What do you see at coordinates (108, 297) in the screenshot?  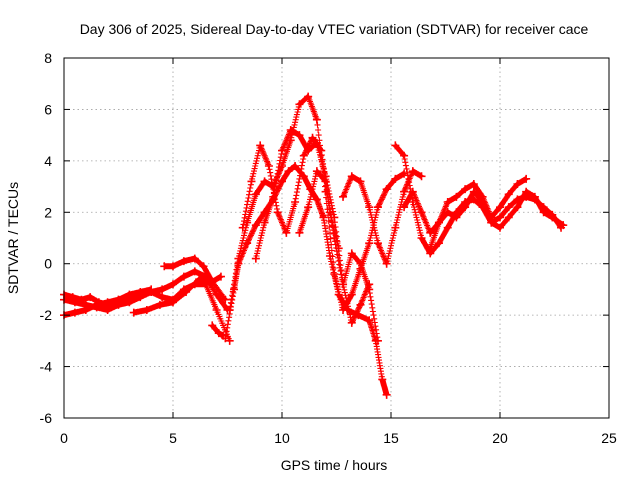 I see `series-sat-c` at bounding box center [108, 297].